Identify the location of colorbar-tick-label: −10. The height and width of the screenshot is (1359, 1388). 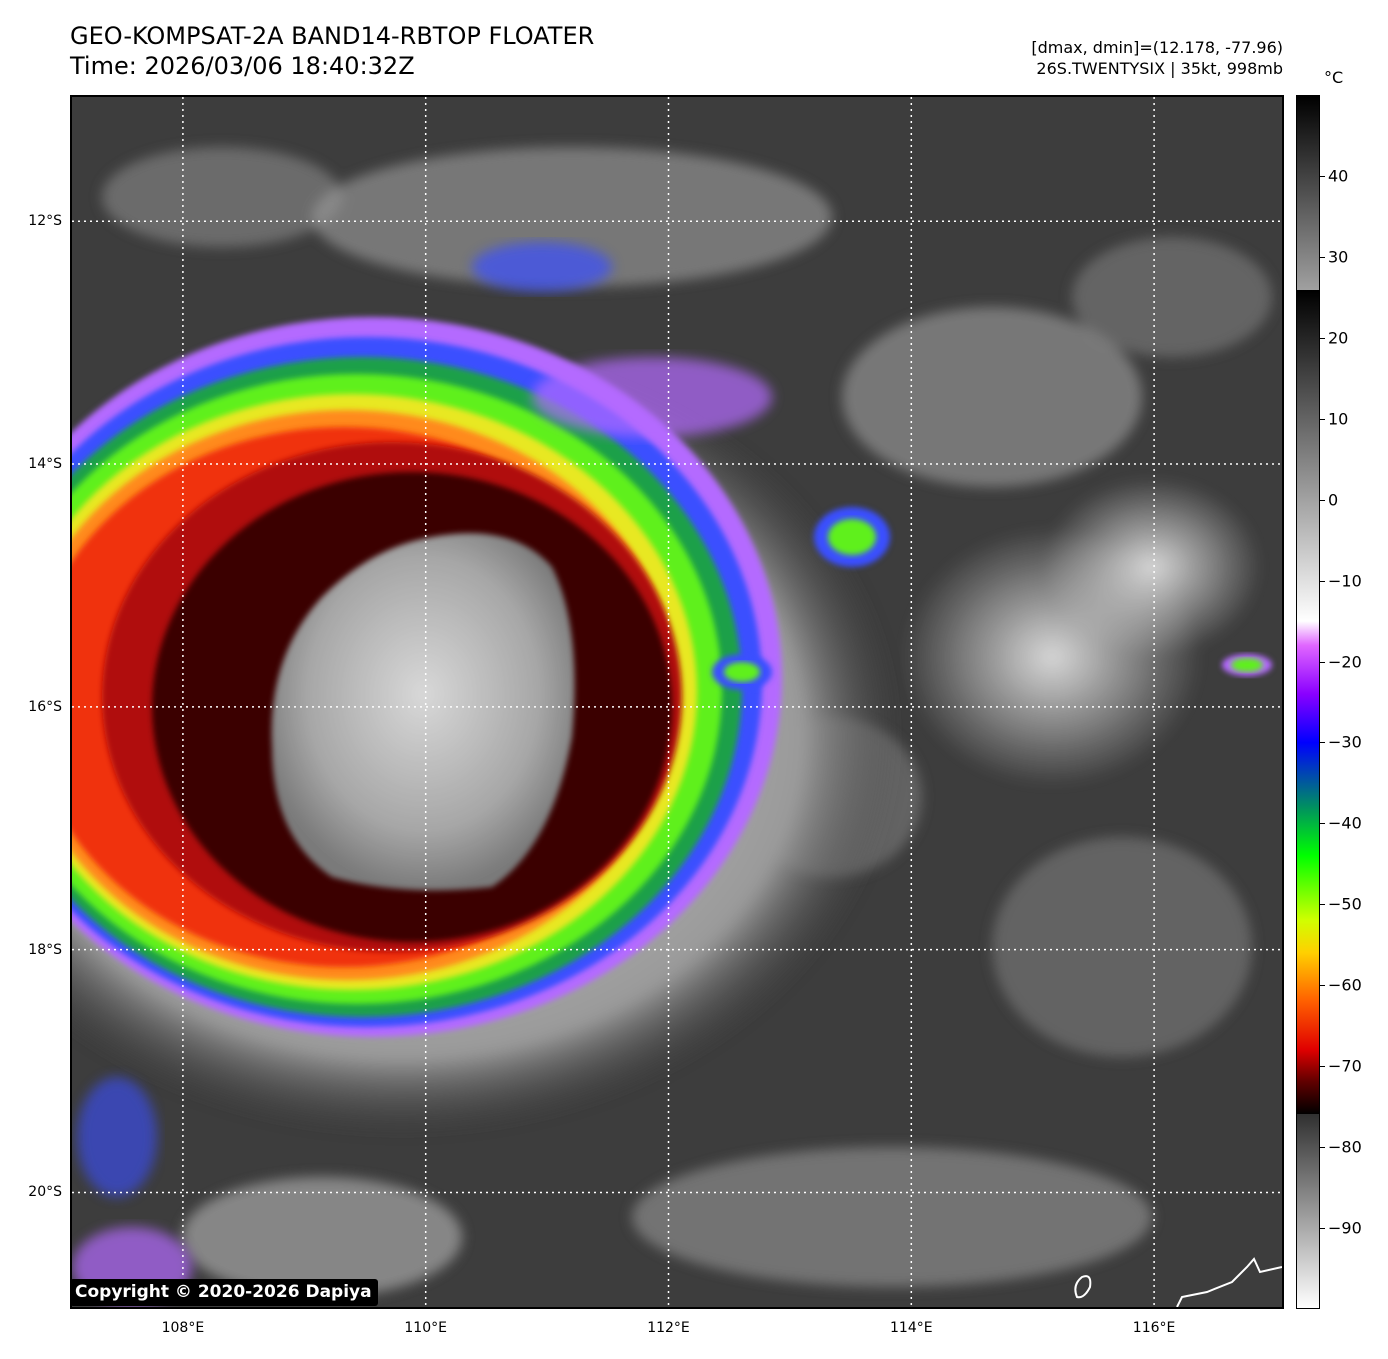
(1345, 581).